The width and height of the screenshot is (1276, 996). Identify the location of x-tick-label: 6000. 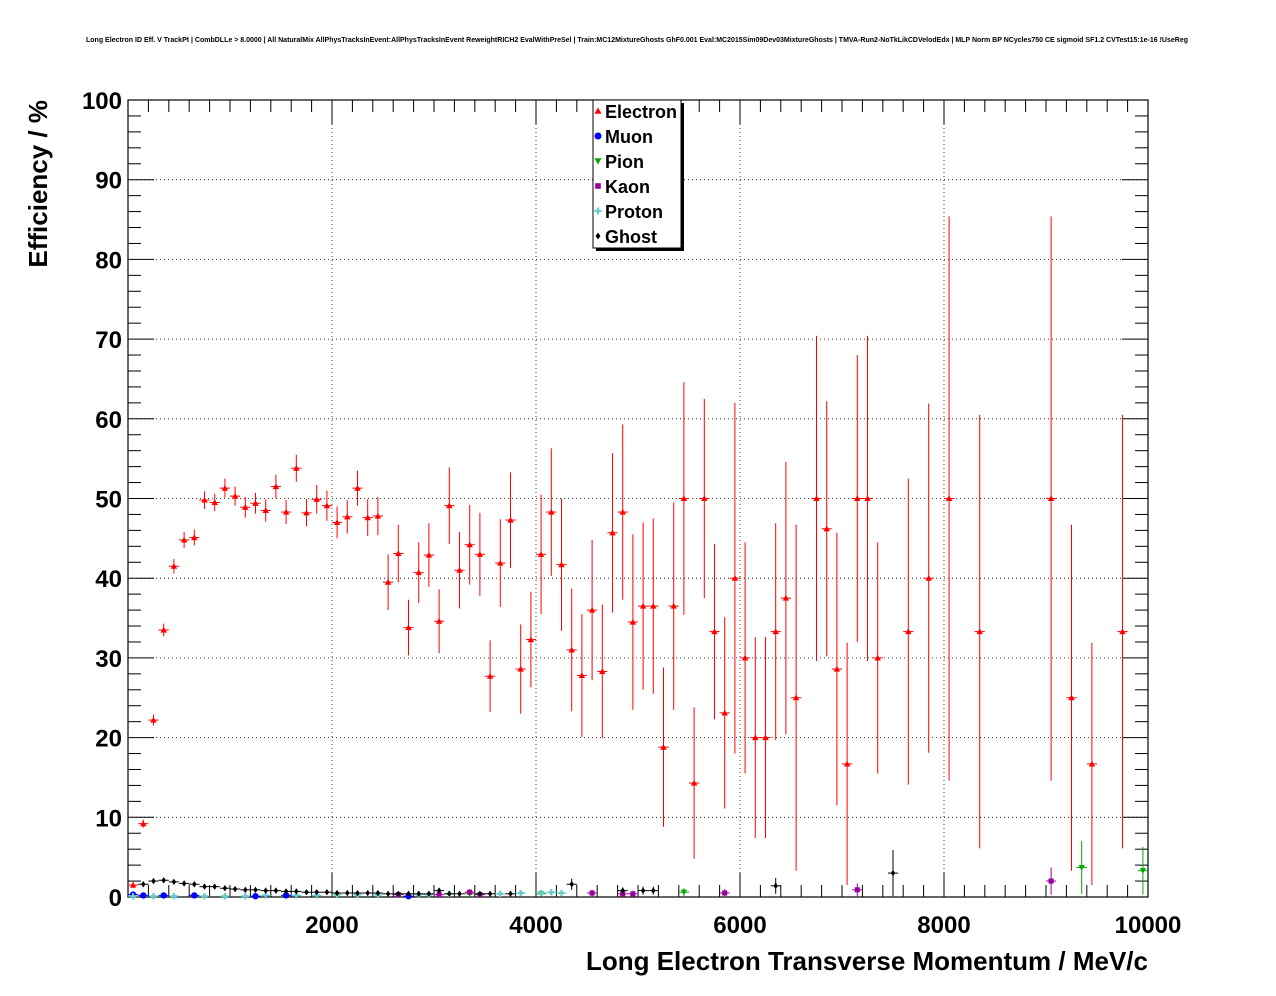
(739, 925).